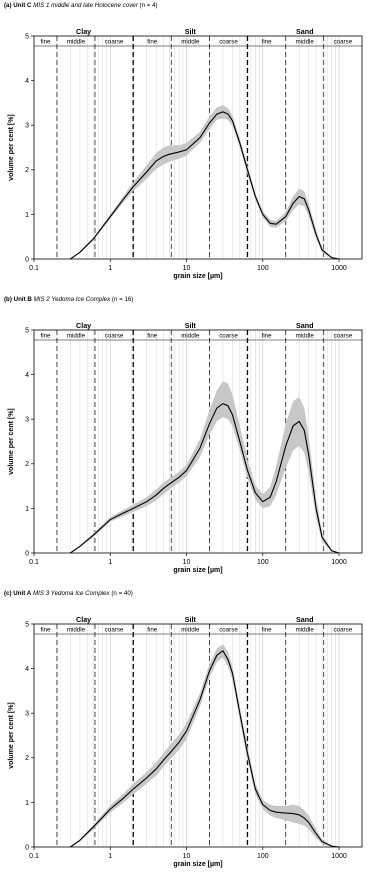 This screenshot has width=367, height=882. Describe the element at coordinates (18, 299) in the screenshot. I see `panel-label: (b) Unit B` at that location.